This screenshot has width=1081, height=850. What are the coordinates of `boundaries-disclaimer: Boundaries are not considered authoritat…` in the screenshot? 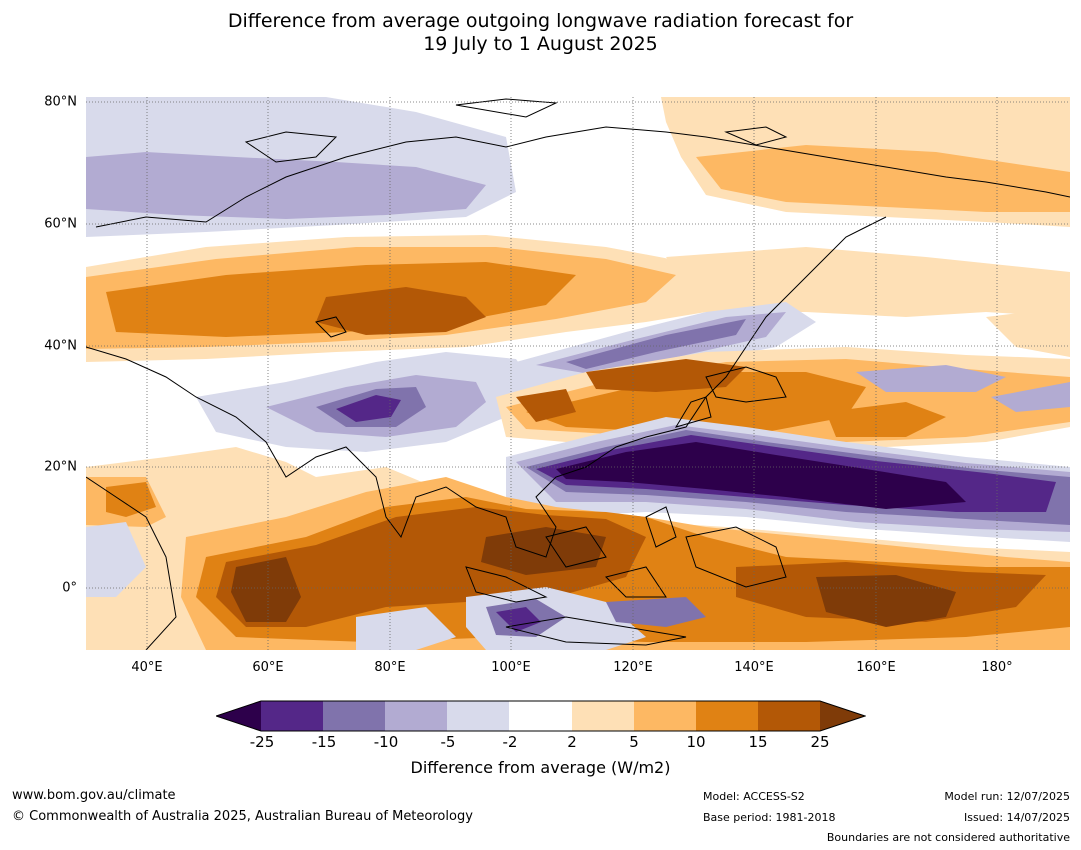 It's located at (948, 837).